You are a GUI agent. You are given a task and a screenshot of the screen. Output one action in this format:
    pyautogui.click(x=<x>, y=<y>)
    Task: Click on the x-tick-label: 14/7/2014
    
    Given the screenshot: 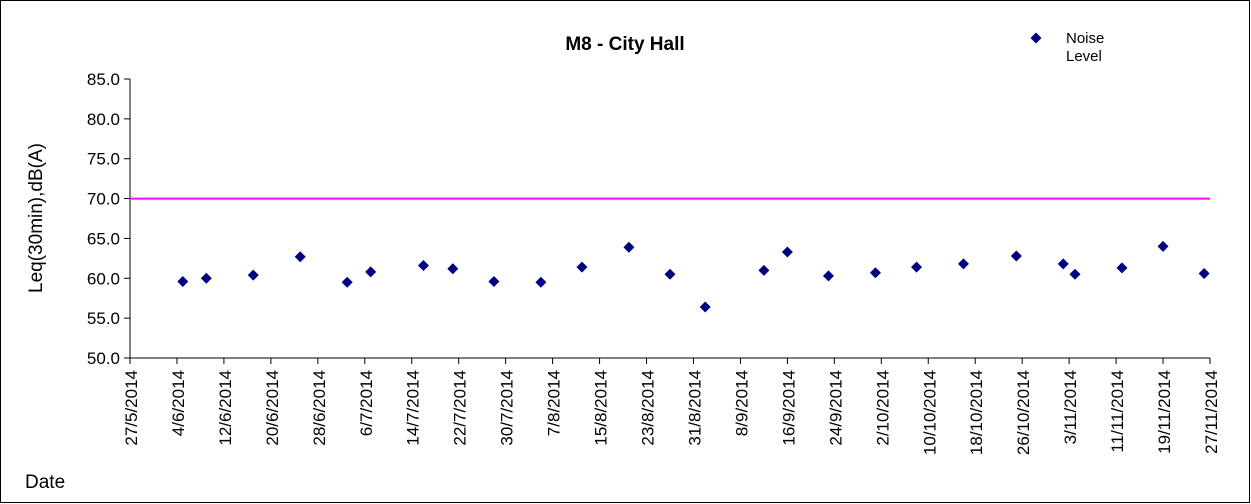 What is the action you would take?
    pyautogui.click(x=413, y=408)
    